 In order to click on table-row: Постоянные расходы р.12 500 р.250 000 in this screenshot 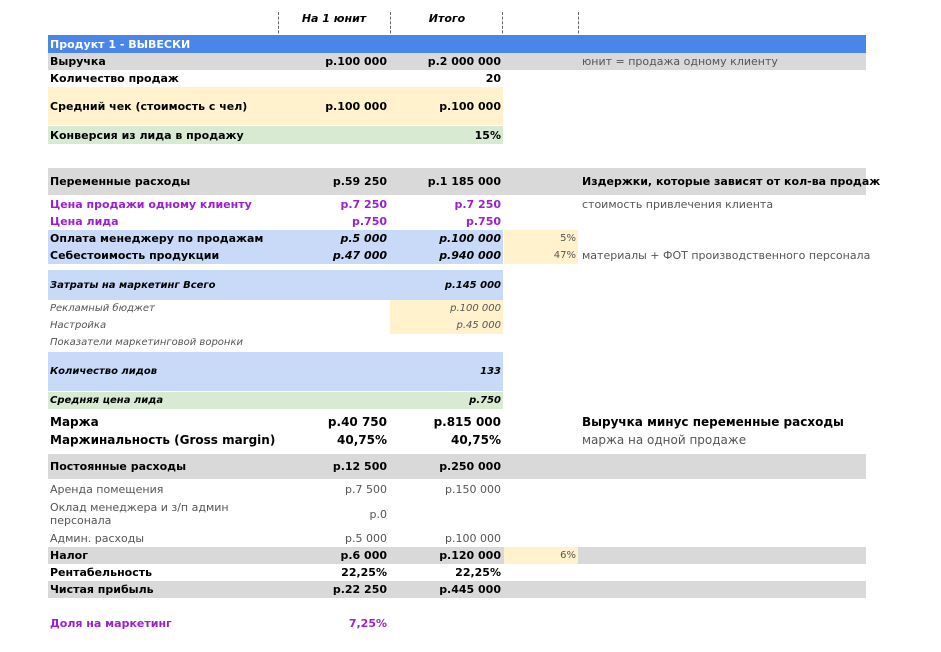, I will do `click(457, 466)`.